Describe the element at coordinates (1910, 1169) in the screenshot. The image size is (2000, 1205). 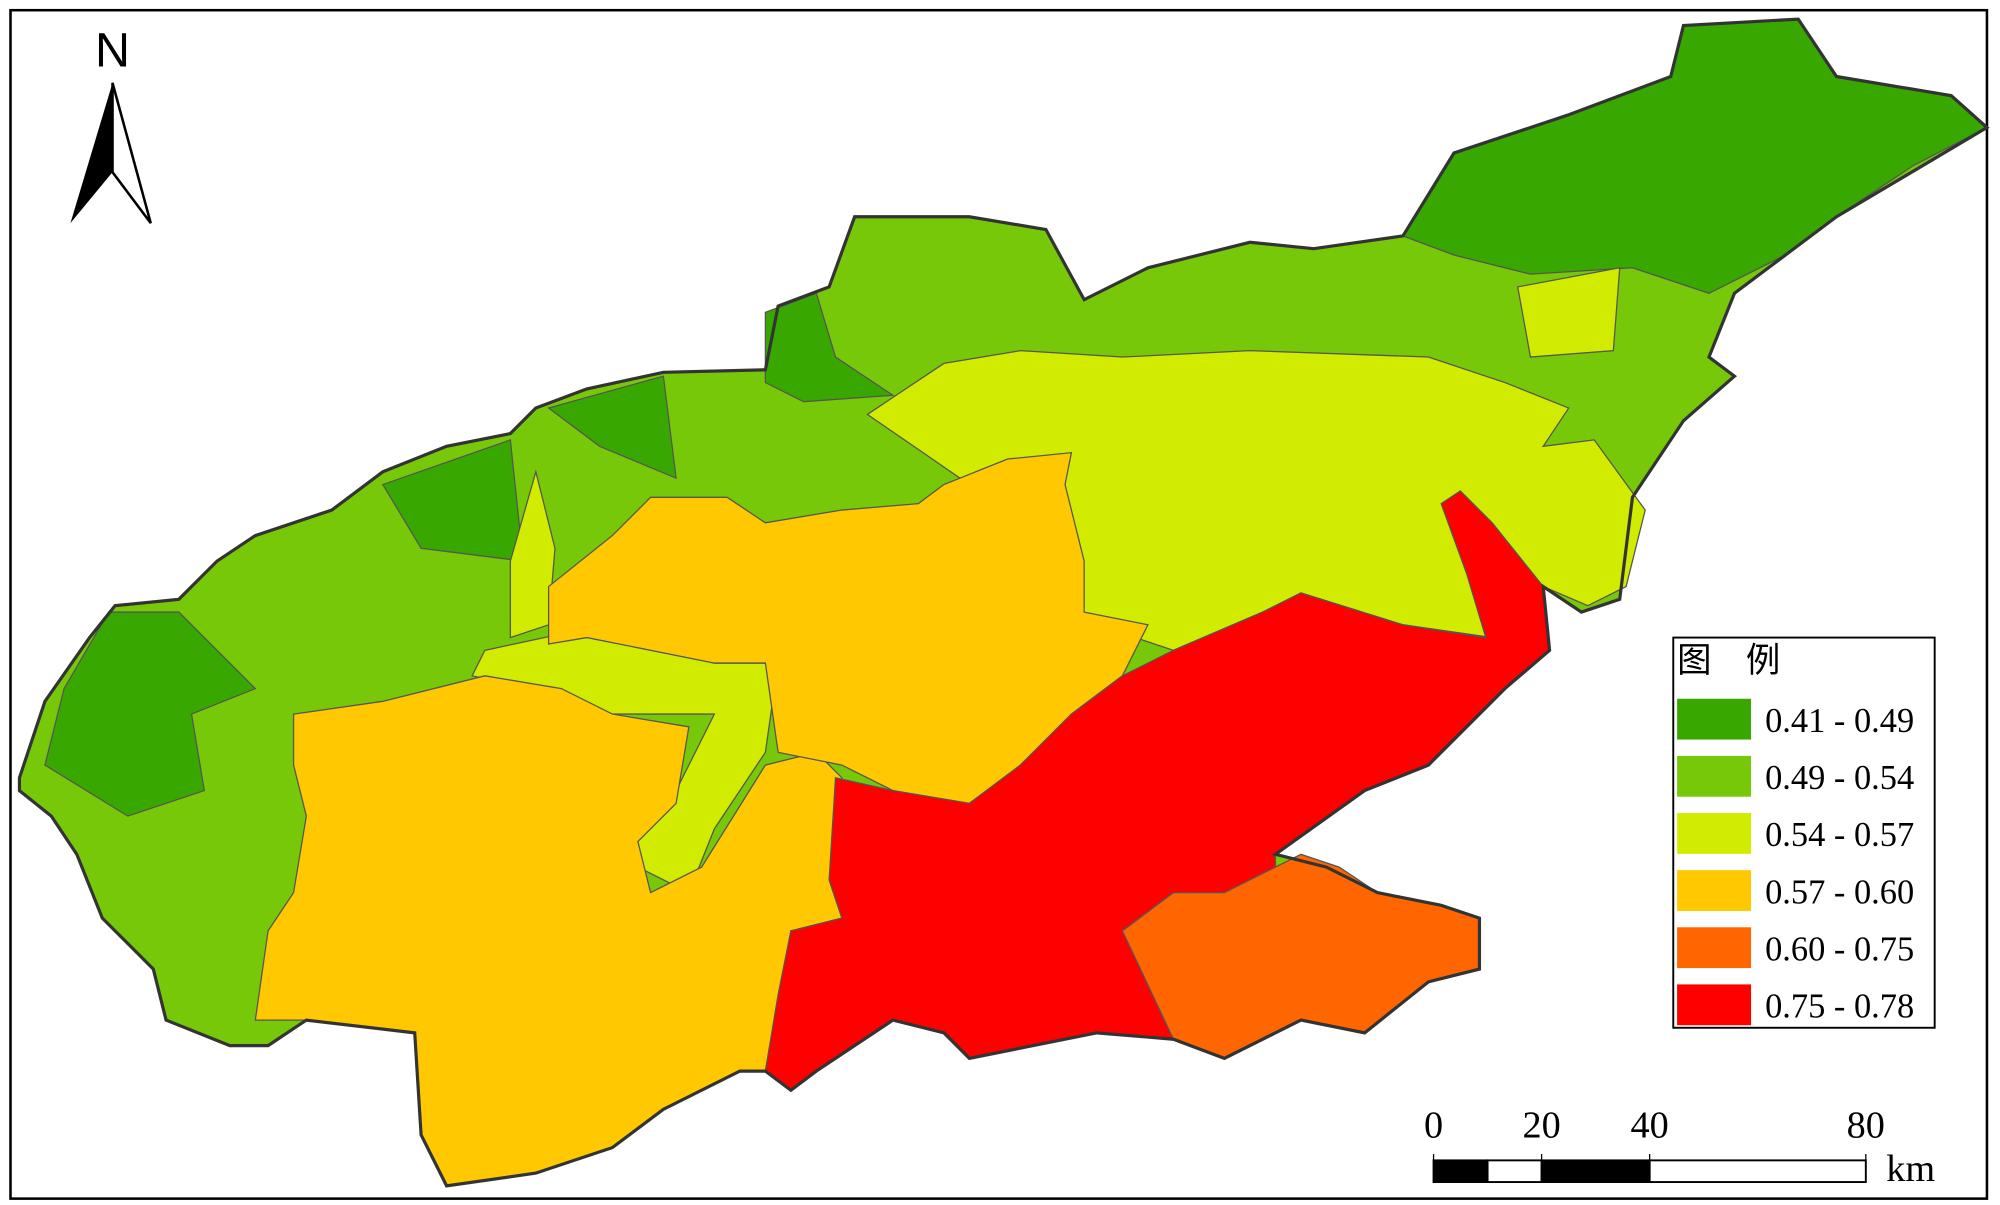
I see `scale-unit: km` at that location.